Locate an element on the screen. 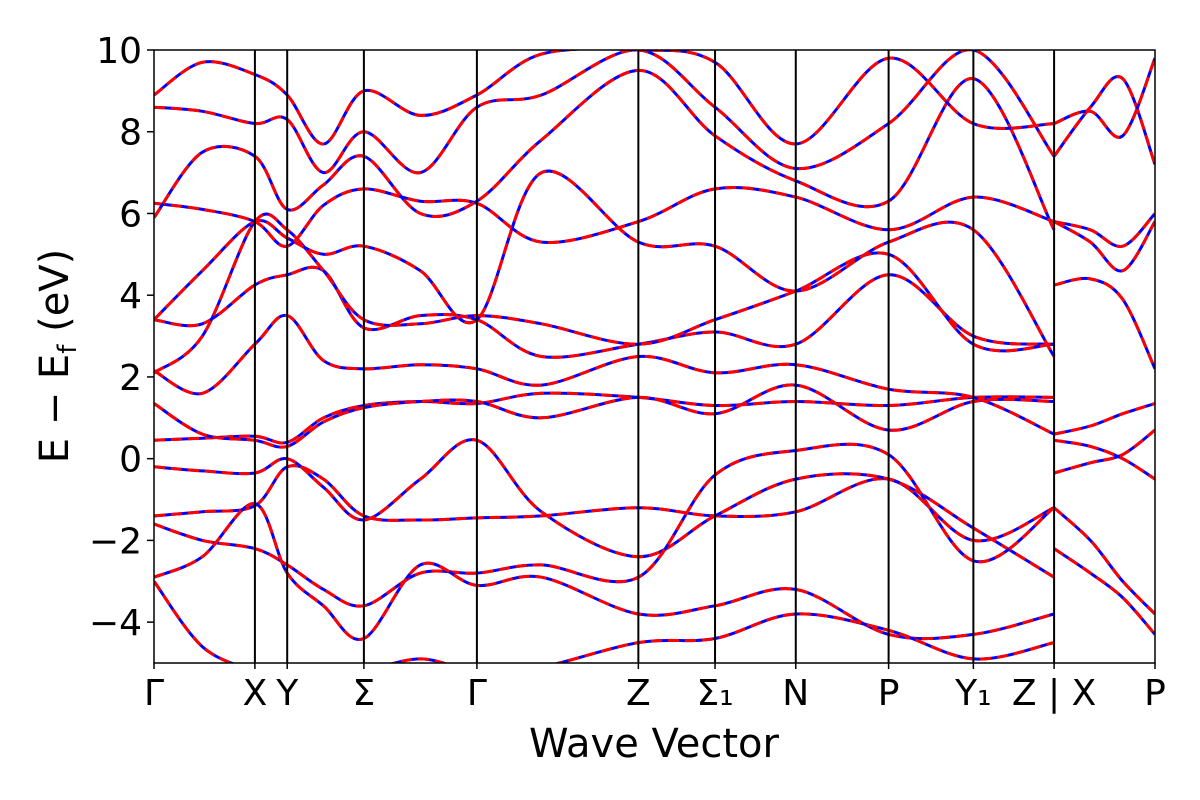 The width and height of the screenshot is (1200, 800). band-7-dashed-line is located at coordinates (604, 312).